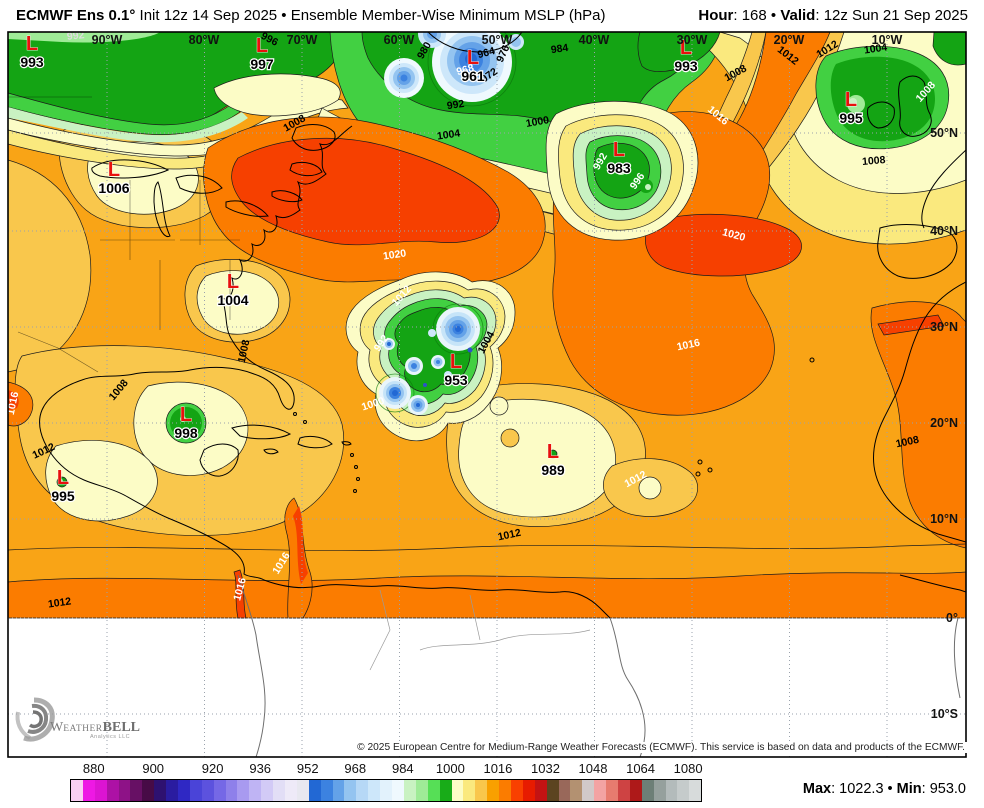 The width and height of the screenshot is (984, 808). Describe the element at coordinates (497, 40) in the screenshot. I see `longitude-labels: 90°W 80°W 70°W 60°W 50°W 40°W 30°W 20°W 10°W` at that location.